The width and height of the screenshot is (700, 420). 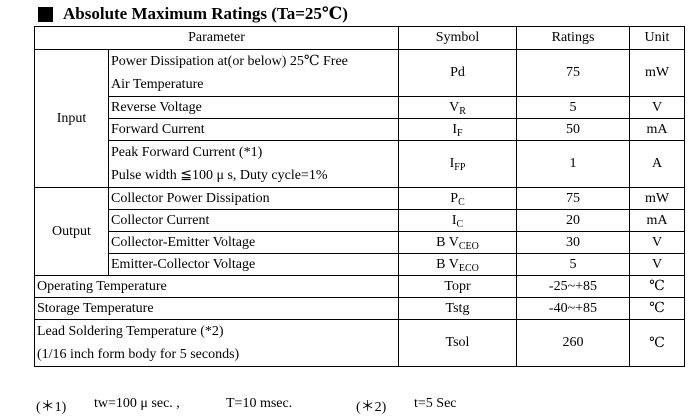 I want to click on footnote-1-text-2: T=10 msec., so click(x=259, y=403).